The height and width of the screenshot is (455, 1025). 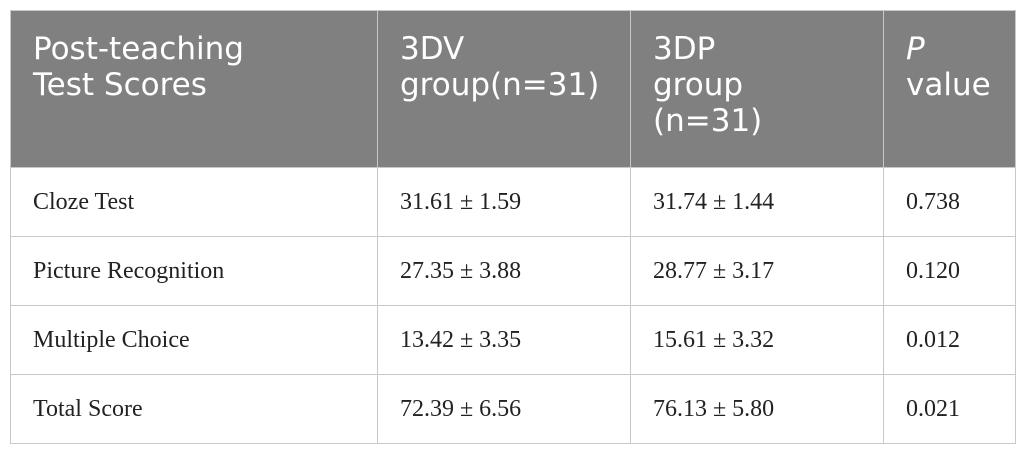 I want to click on table-cell: Cloze Test, so click(x=194, y=202).